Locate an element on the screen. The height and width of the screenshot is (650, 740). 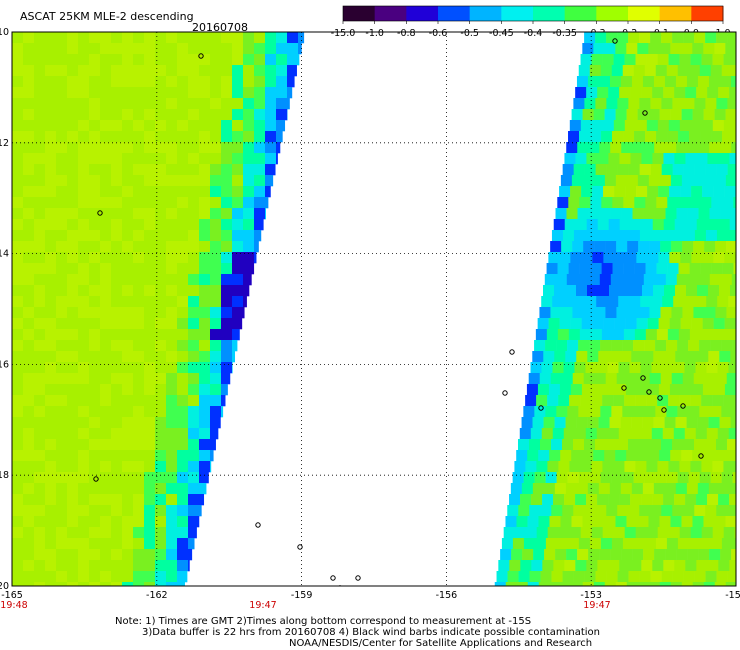
figure-date: 20160708 is located at coordinates (220, 27).